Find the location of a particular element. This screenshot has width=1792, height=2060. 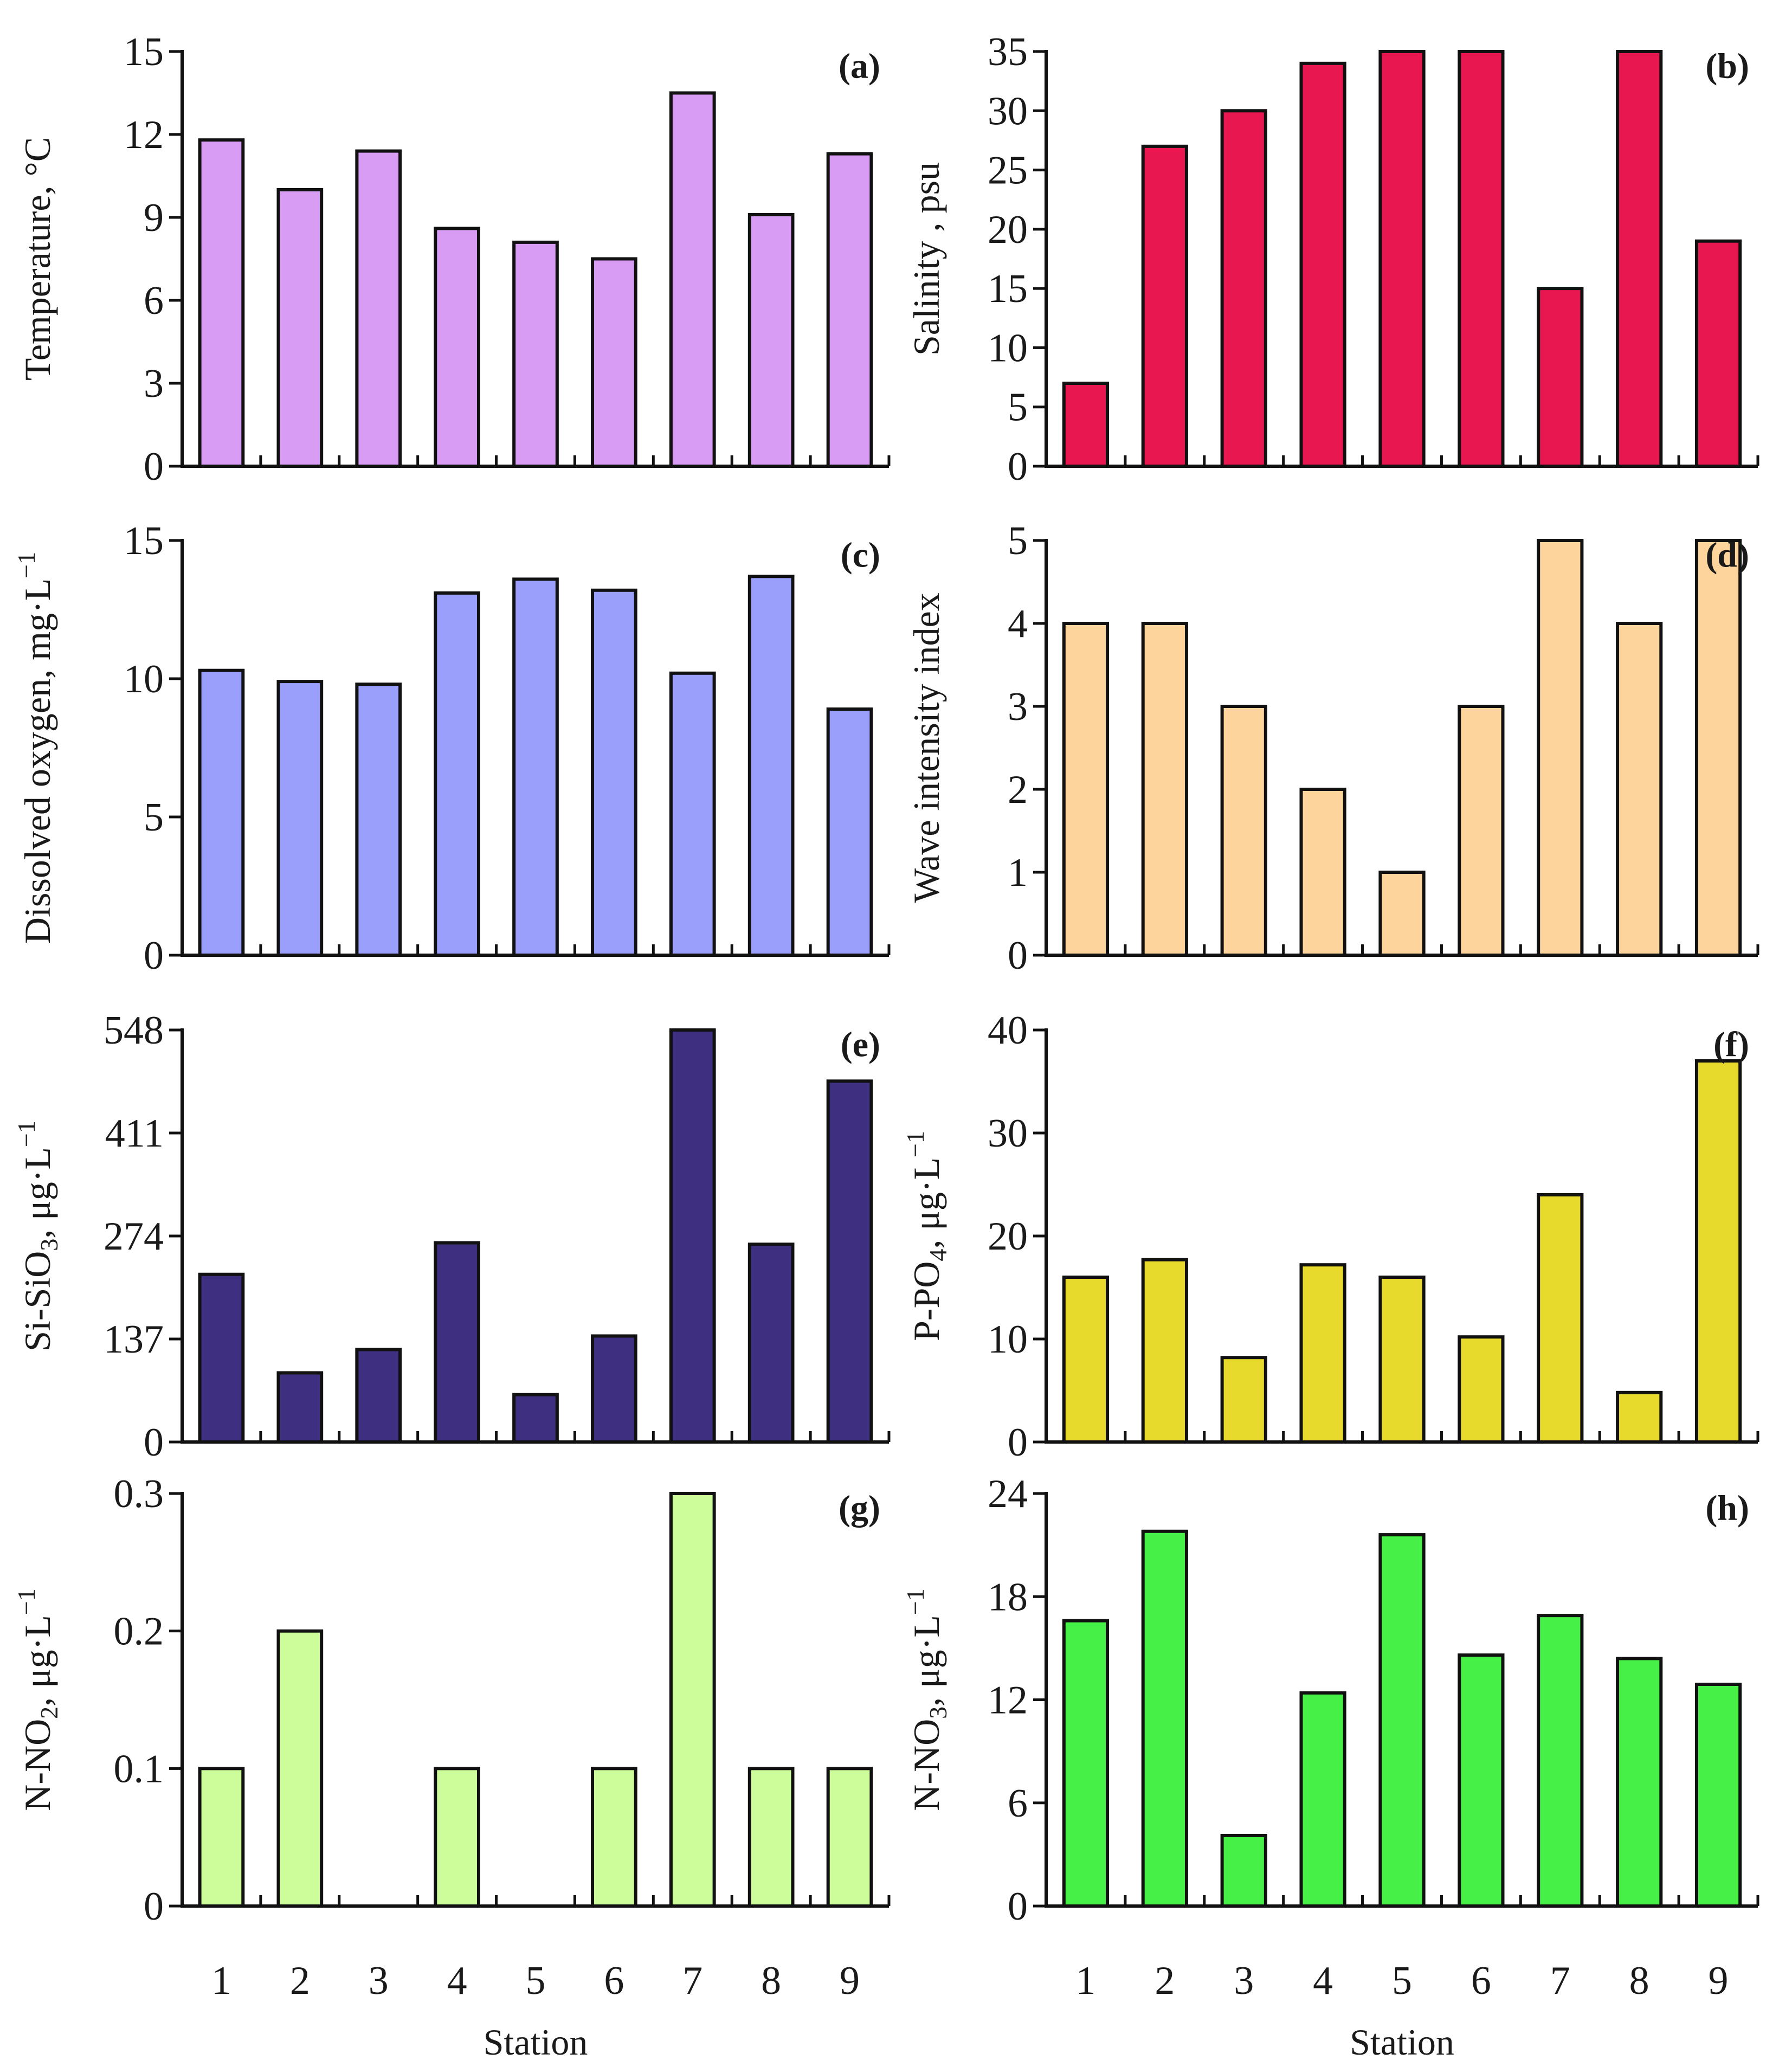

panel-letter: (d) is located at coordinates (1727, 555).